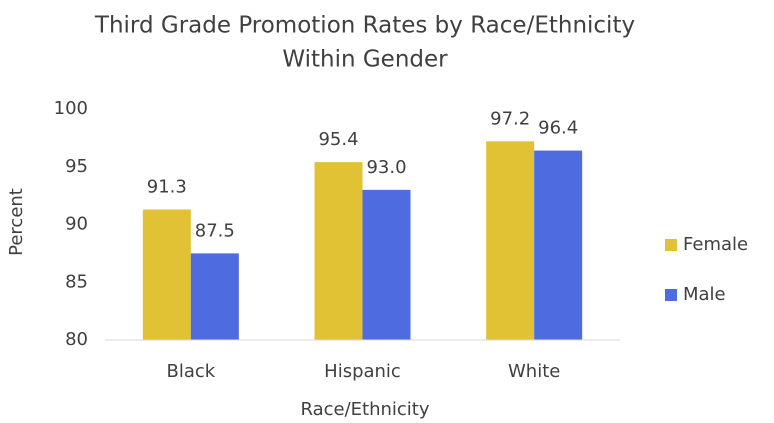 The height and width of the screenshot is (423, 774). What do you see at coordinates (510, 118) in the screenshot?
I see `data-label: 97.2` at bounding box center [510, 118].